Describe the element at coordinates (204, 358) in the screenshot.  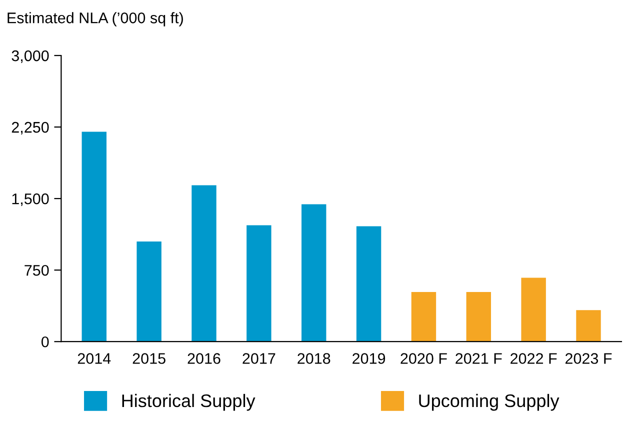
I see `x-tick-label: 2016` at that location.